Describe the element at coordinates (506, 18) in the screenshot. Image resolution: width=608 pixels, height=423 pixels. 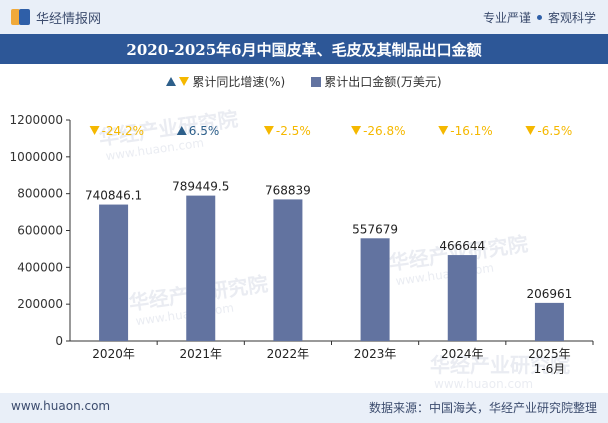
I see `tag-professional: 专业严谨` at that location.